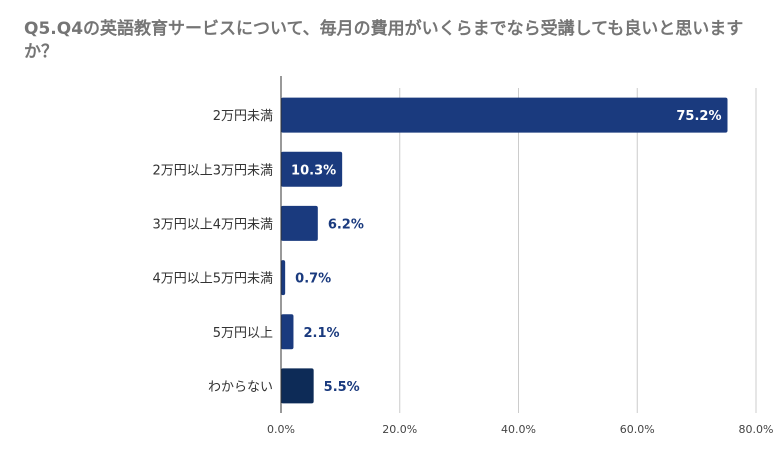 This screenshot has width=781, height=463. Describe the element at coordinates (756, 429) in the screenshot. I see `x-tick-label: 80.0%` at that location.